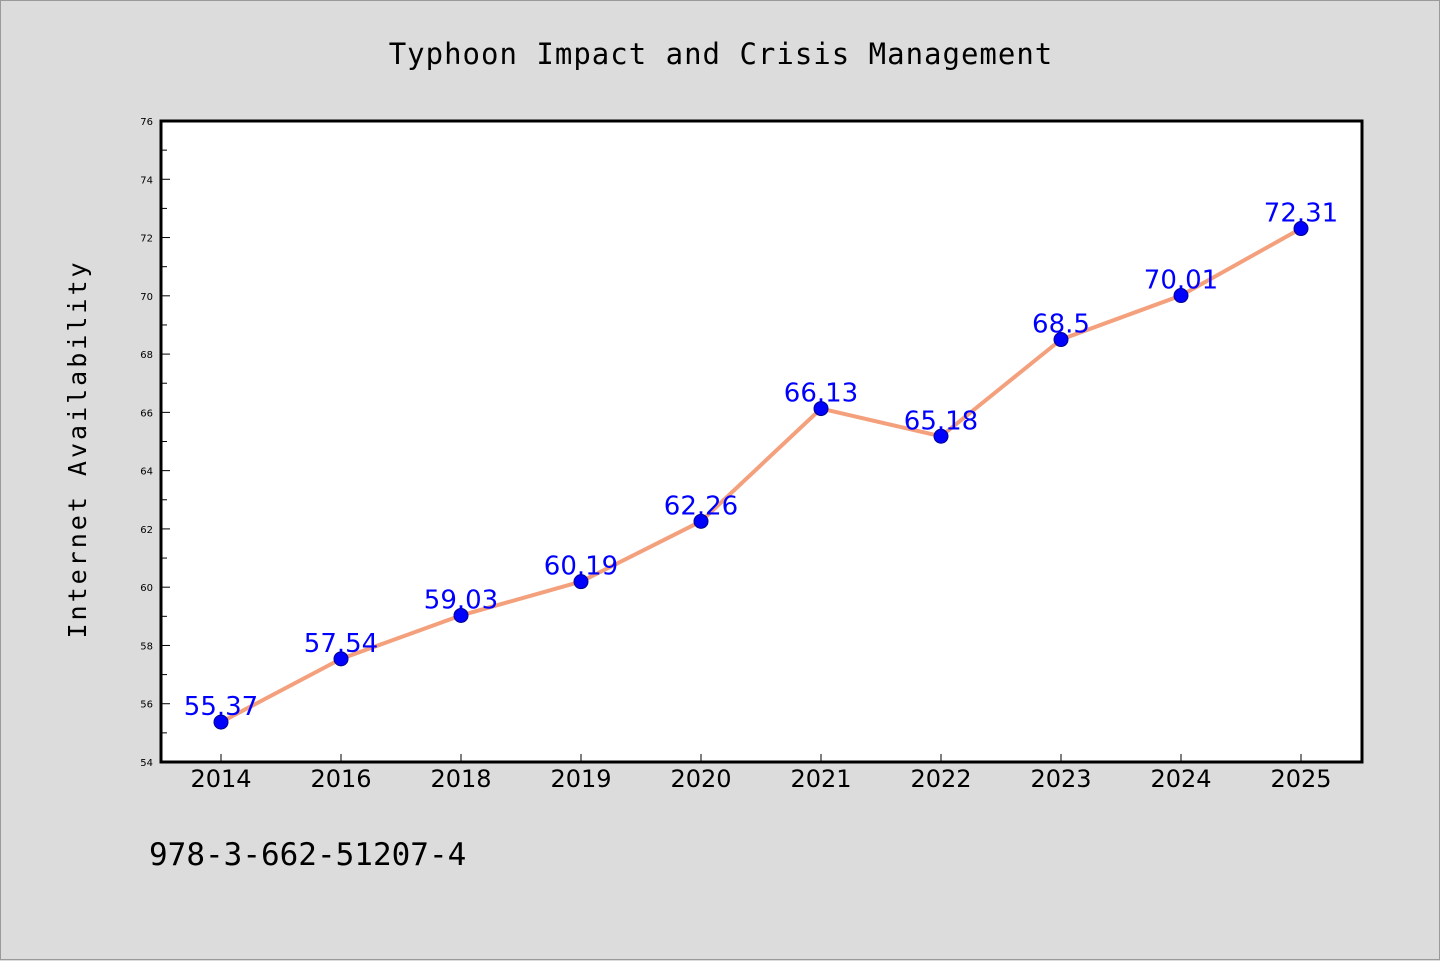 This screenshot has height=961, width=1440. I want to click on x-tick-label: 2022, so click(940, 779).